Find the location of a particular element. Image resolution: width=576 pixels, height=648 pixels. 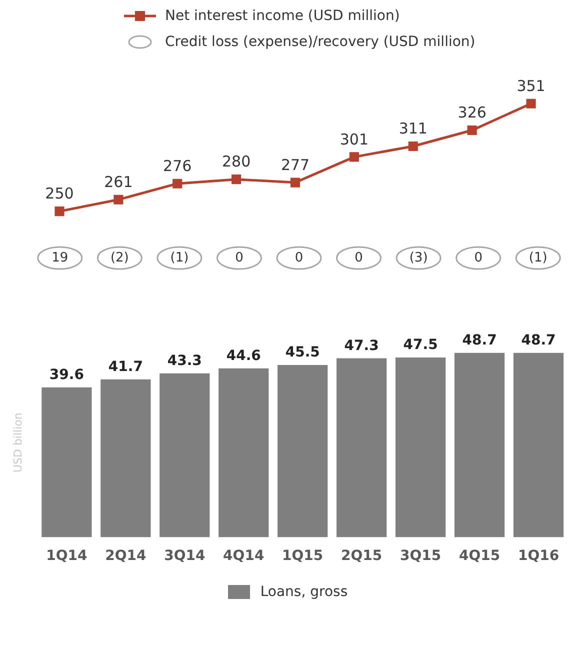

data-label: 301 is located at coordinates (354, 139).